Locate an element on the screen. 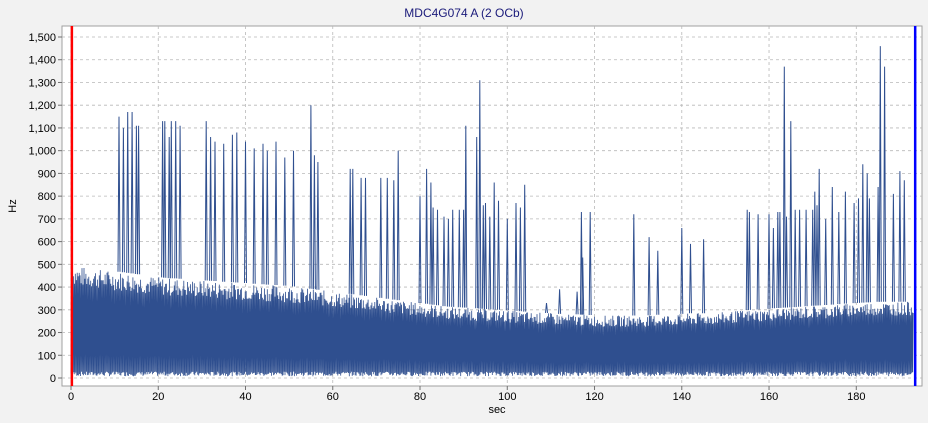 The image size is (928, 423). y-tick-label: 300 is located at coordinates (47, 311).